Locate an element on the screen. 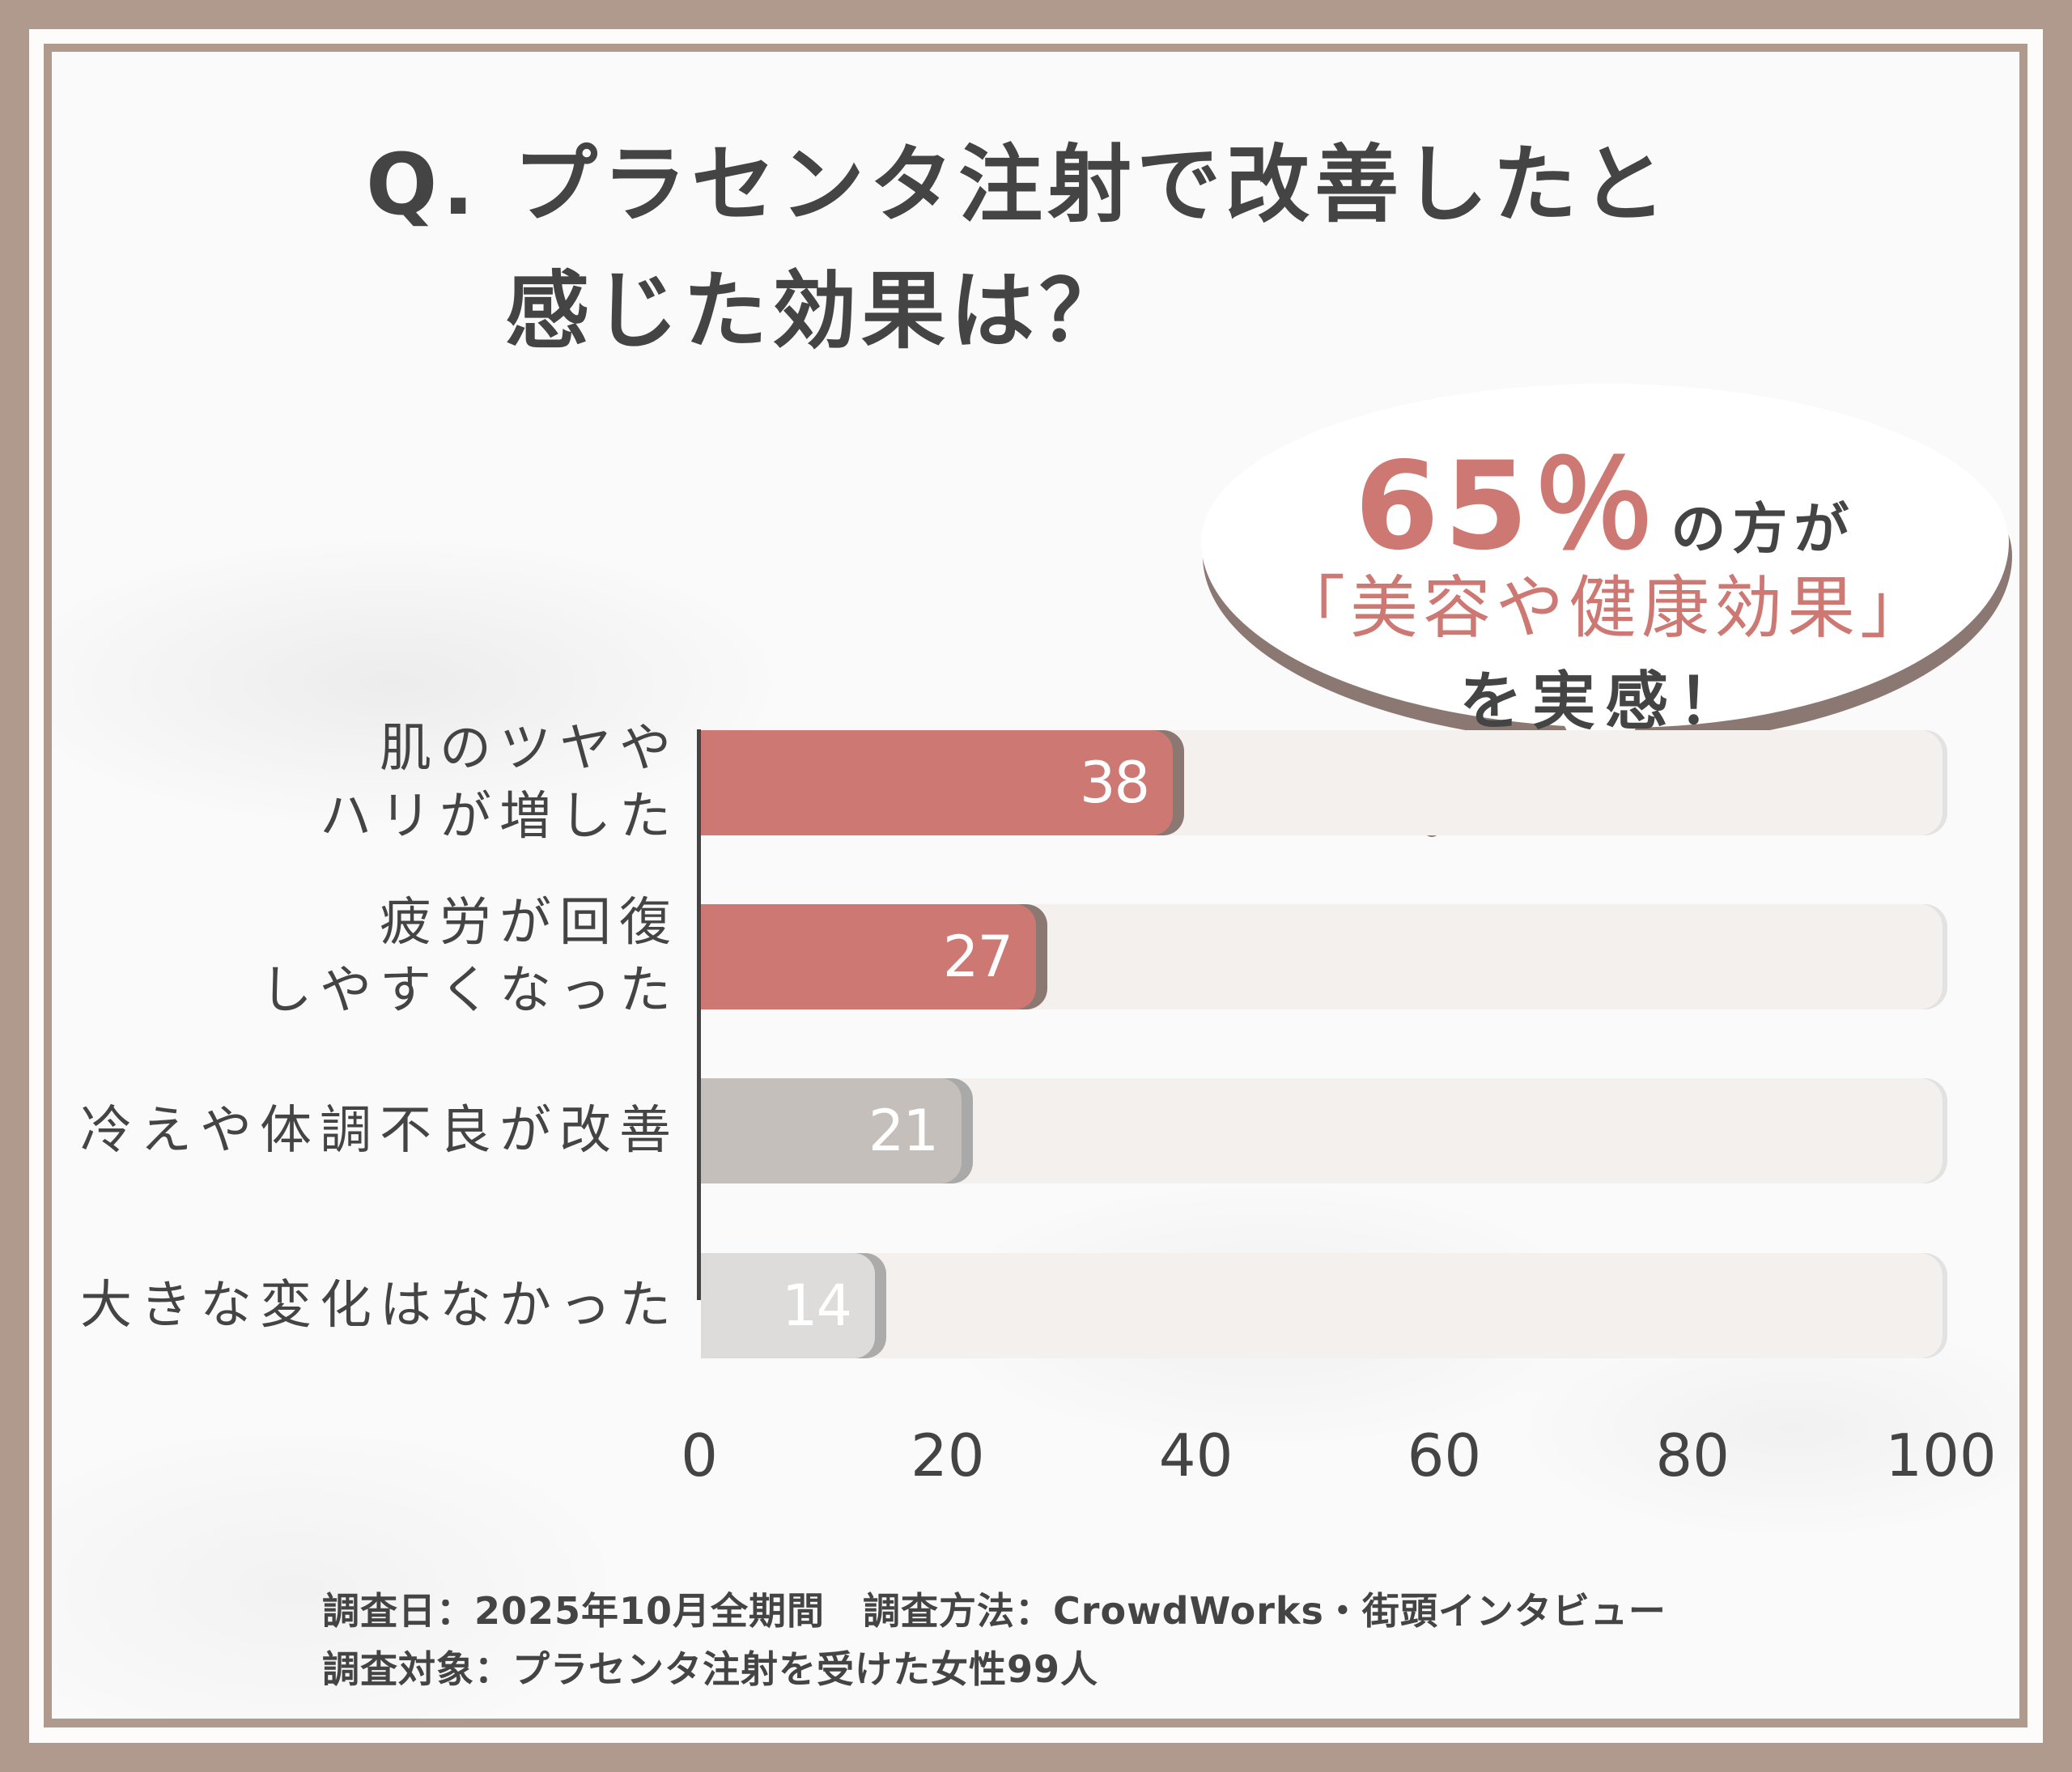 This screenshot has width=2072, height=1772. bar: 14 is located at coordinates (788, 1306).